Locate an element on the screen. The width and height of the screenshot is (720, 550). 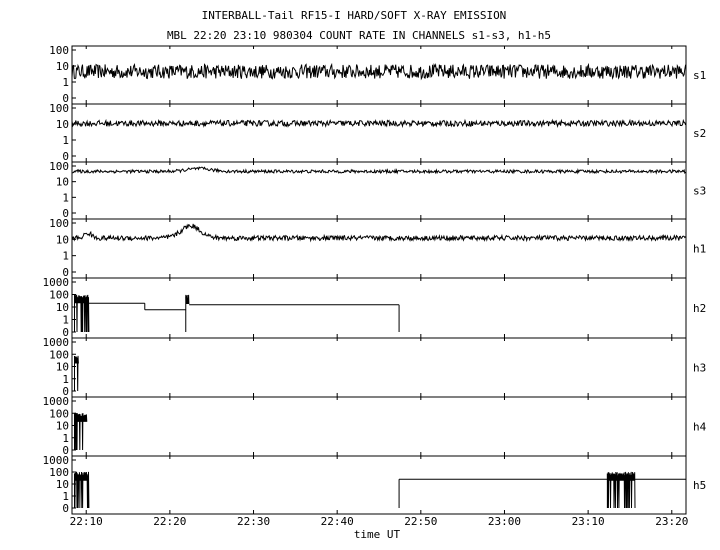
x-tick-label: 23:00 is located at coordinates (504, 521).